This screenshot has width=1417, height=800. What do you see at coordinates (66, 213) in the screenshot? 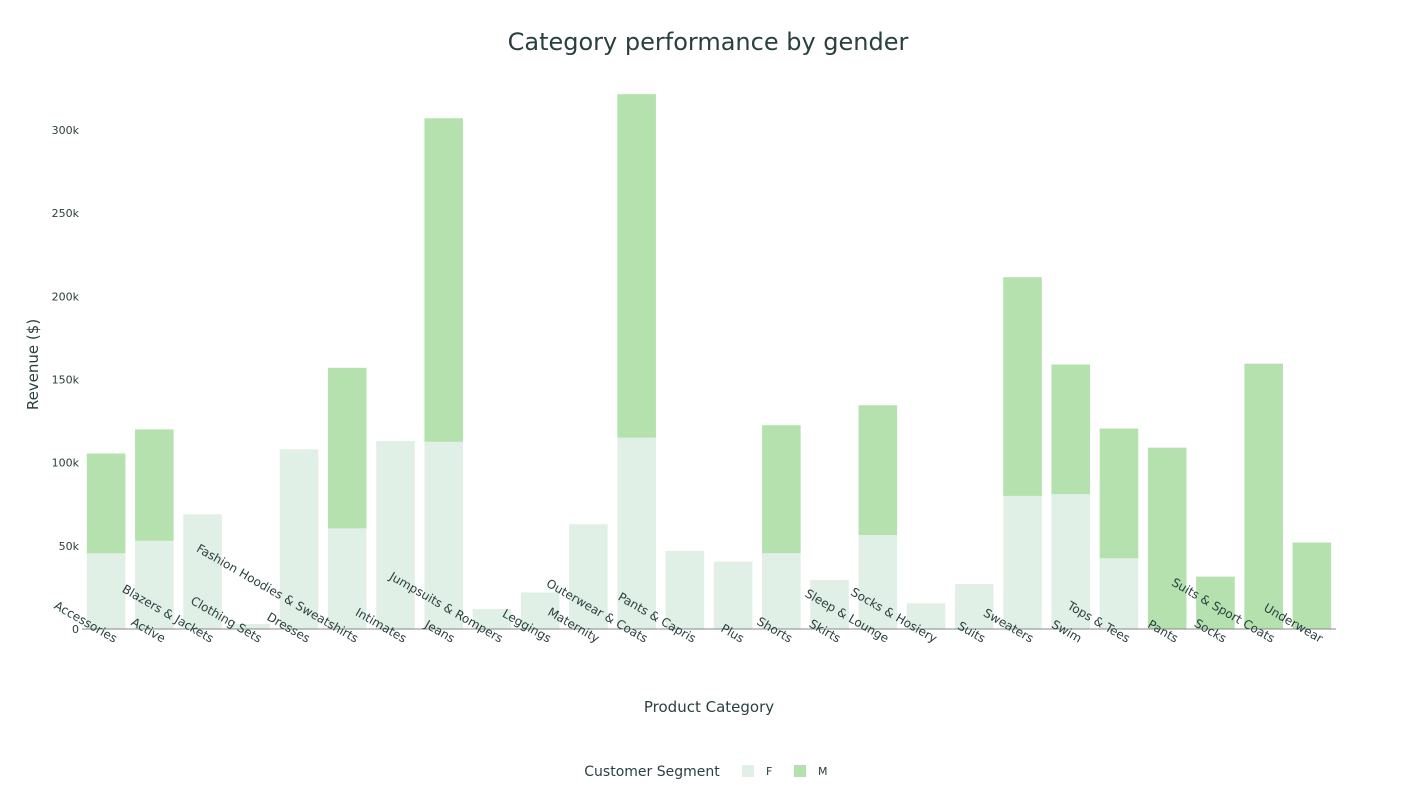
I see `y-tick-label: 250k` at bounding box center [66, 213].